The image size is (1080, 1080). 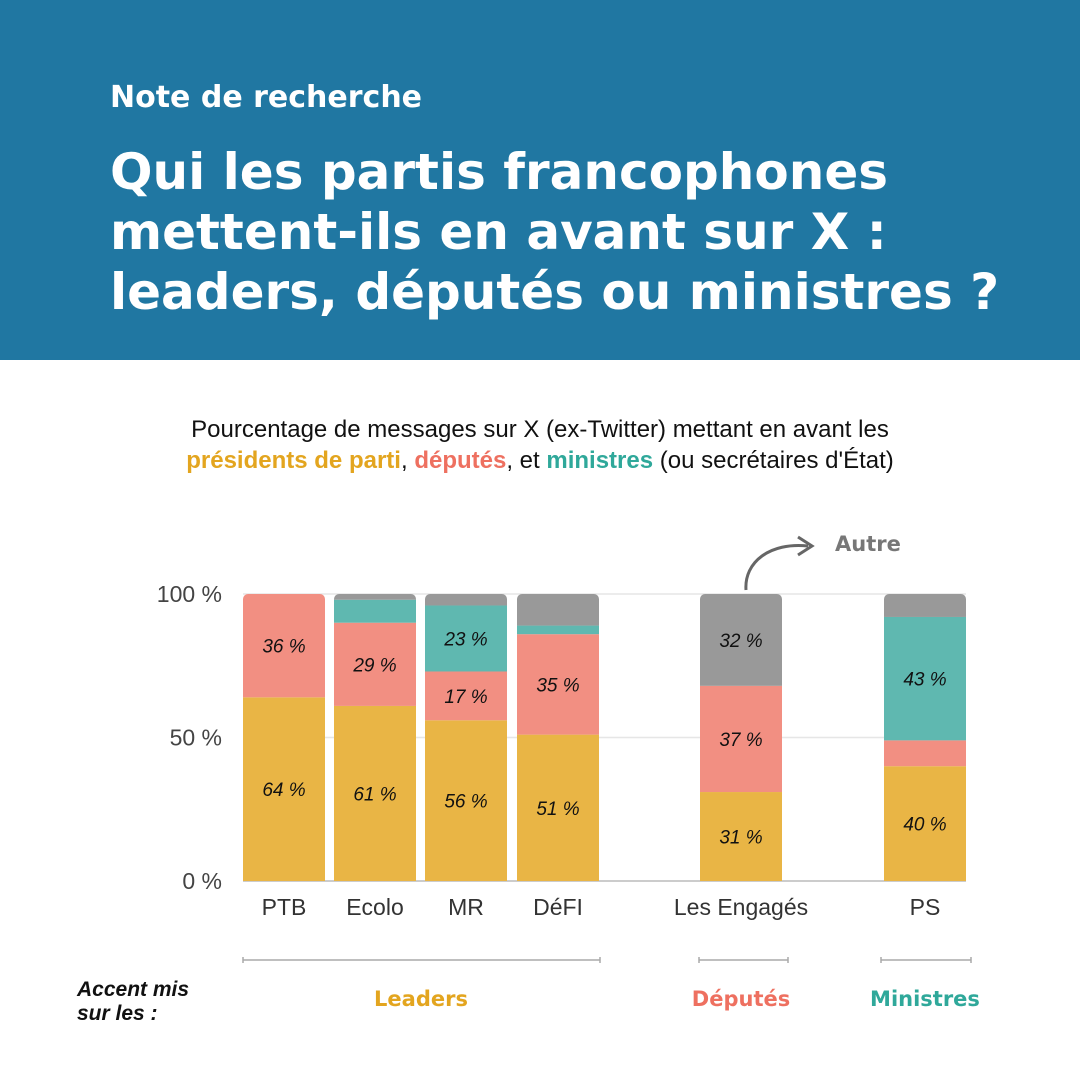 What do you see at coordinates (600, 460) in the screenshot?
I see `legend-ministres: ministres` at bounding box center [600, 460].